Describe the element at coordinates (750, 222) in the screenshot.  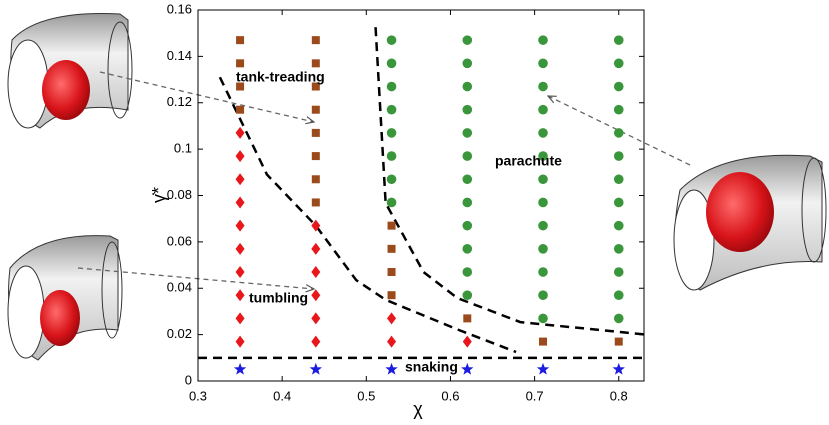
I see `illustration-right` at that location.